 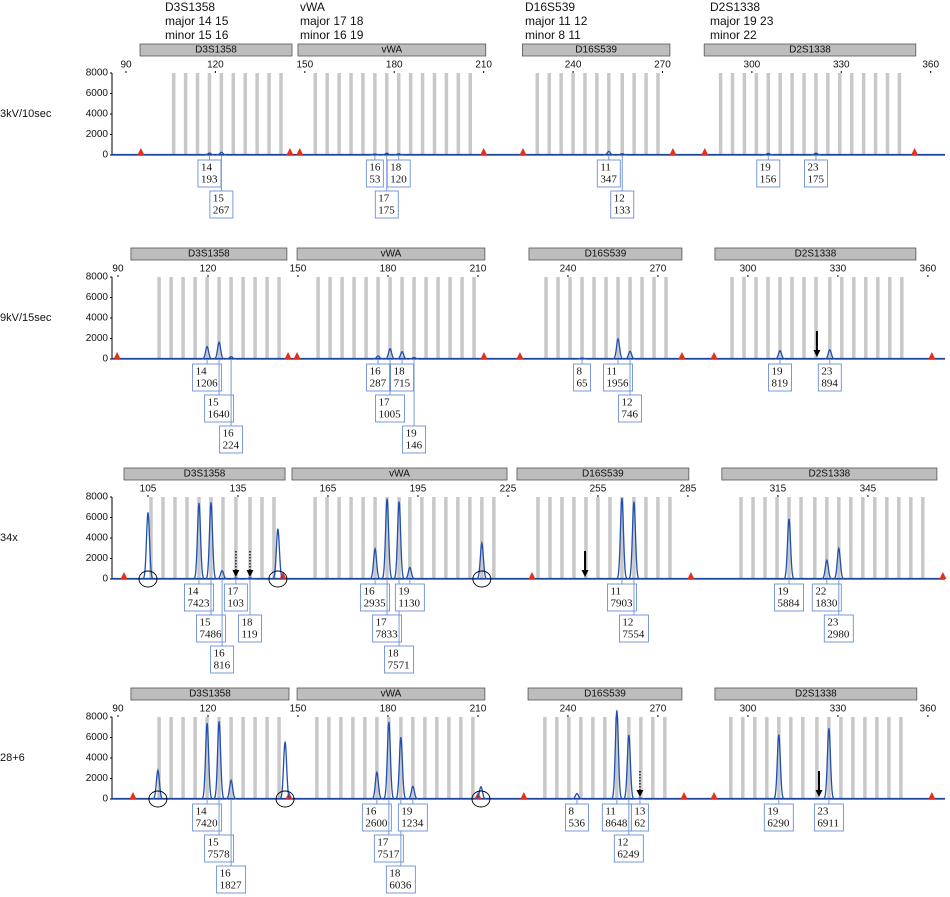 I want to click on locus-name: D3S1358, so click(x=216, y=50).